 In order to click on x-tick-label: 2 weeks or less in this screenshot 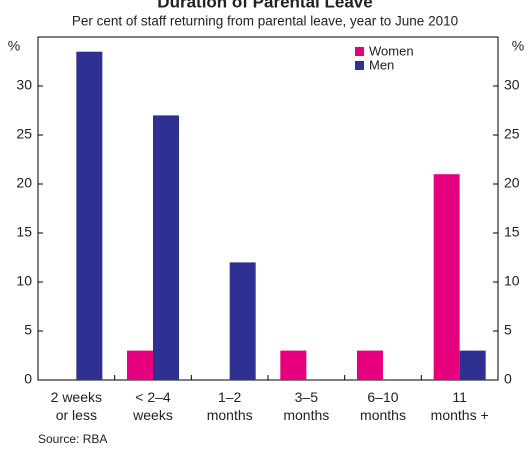, I will do `click(76, 406)`.